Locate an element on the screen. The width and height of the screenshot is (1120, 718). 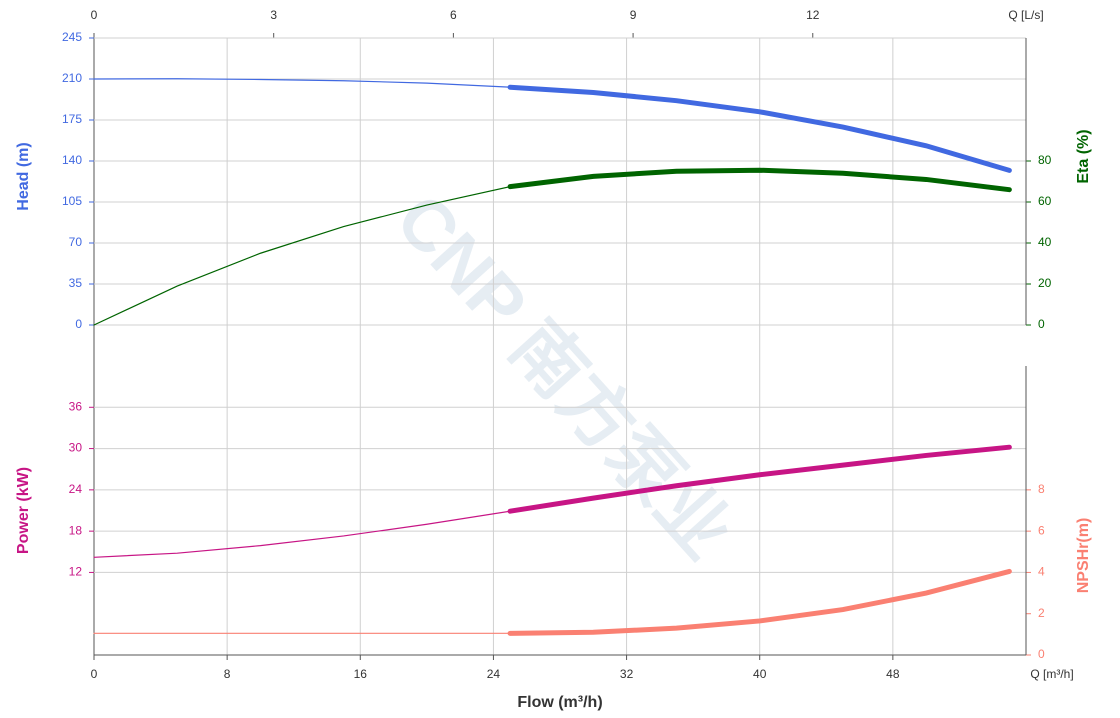
y-tick-label: 140 is located at coordinates (72, 160).